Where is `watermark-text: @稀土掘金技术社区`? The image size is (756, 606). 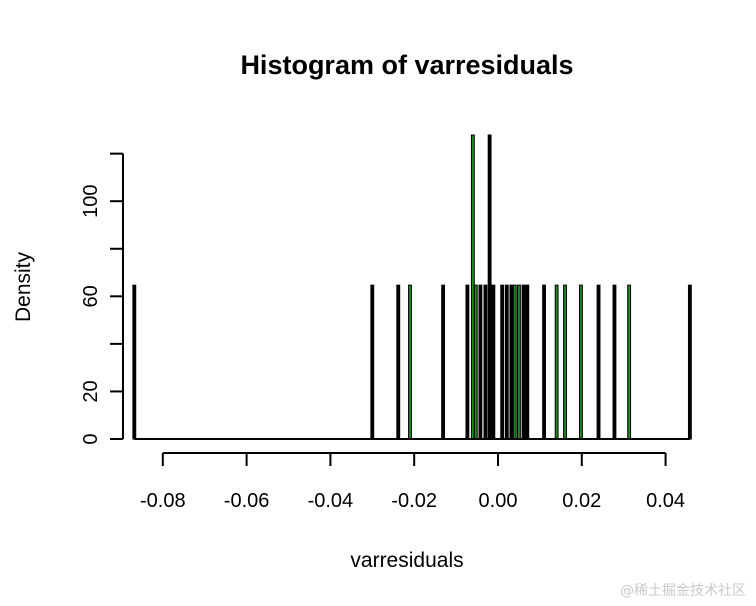
watermark-text: @稀土掘金技术社区 is located at coordinates (683, 591).